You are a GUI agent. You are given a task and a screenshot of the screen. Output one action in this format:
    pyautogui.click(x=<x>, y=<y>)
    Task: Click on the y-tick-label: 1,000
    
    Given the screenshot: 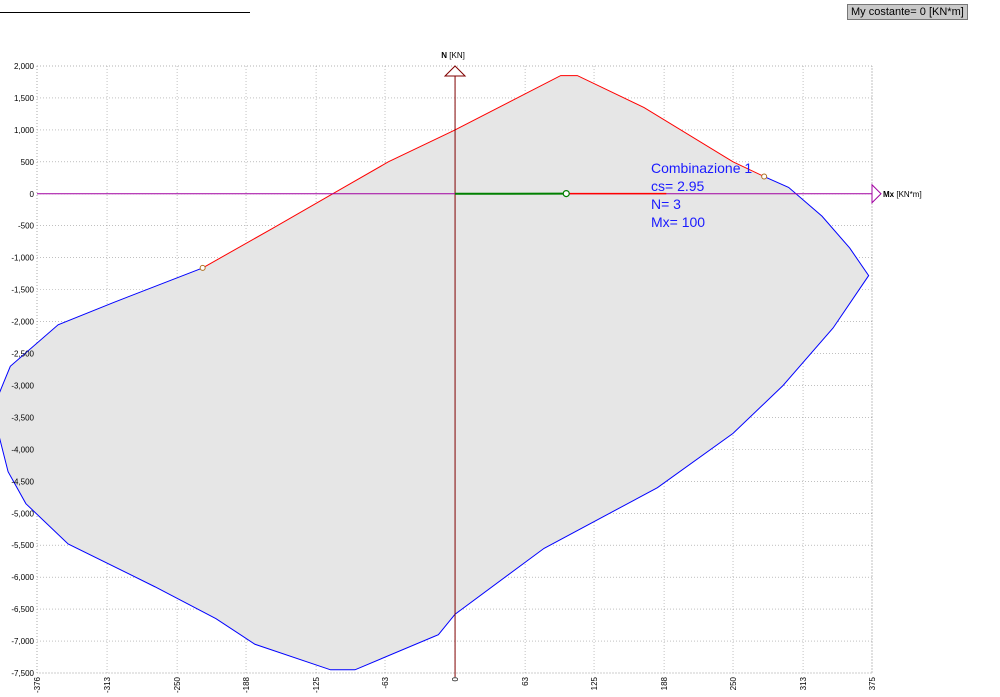 What is the action you would take?
    pyautogui.click(x=24, y=130)
    